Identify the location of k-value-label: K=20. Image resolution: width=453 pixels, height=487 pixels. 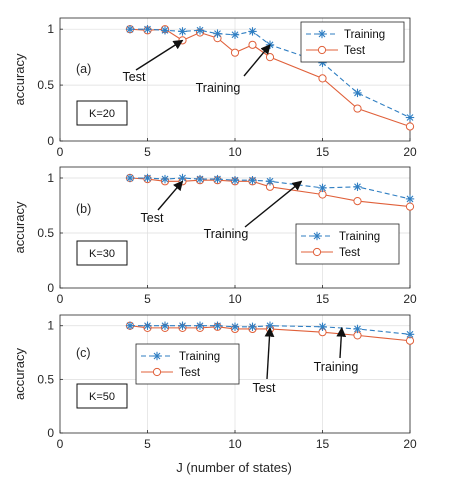
(102, 114).